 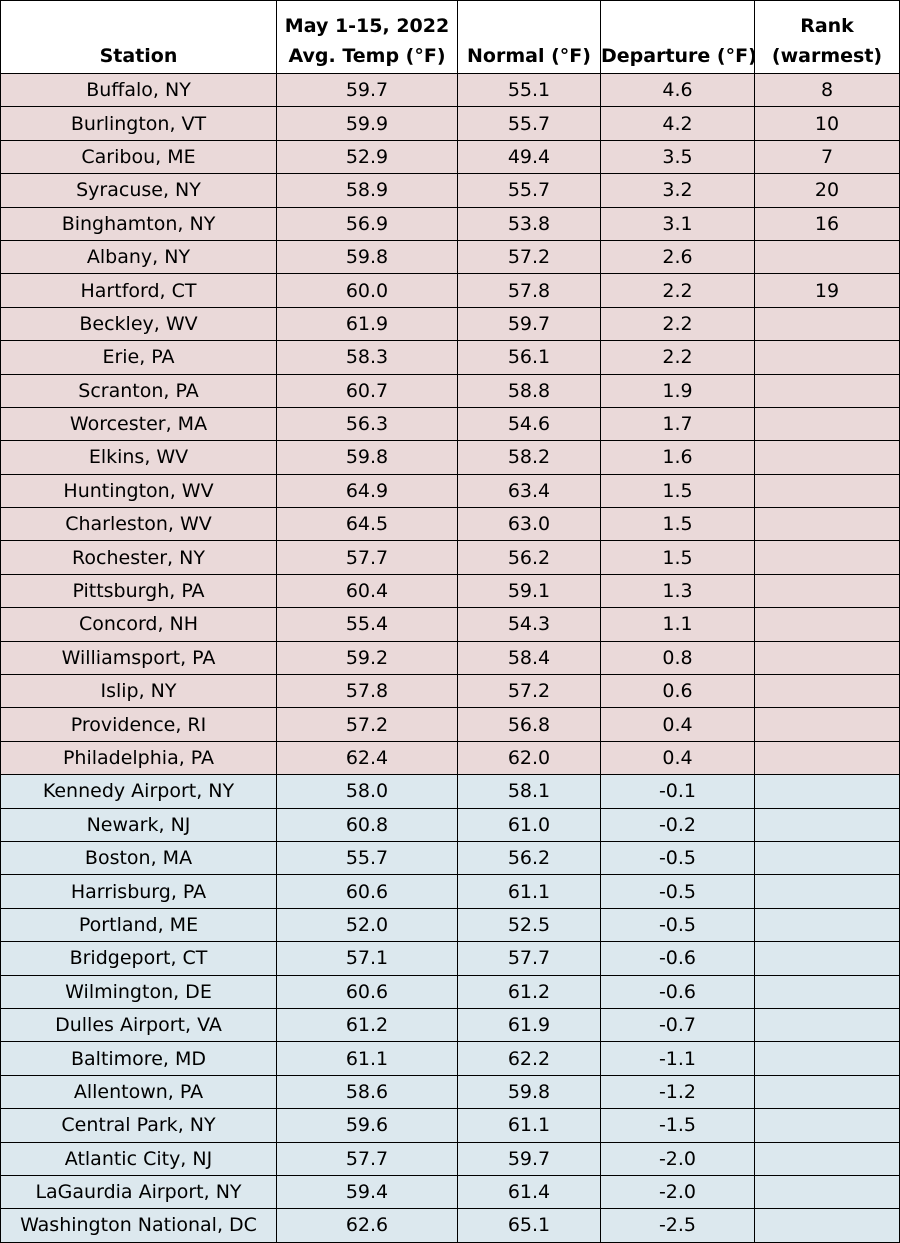 I want to click on station-cell: Worcester, MA, so click(x=138, y=424).